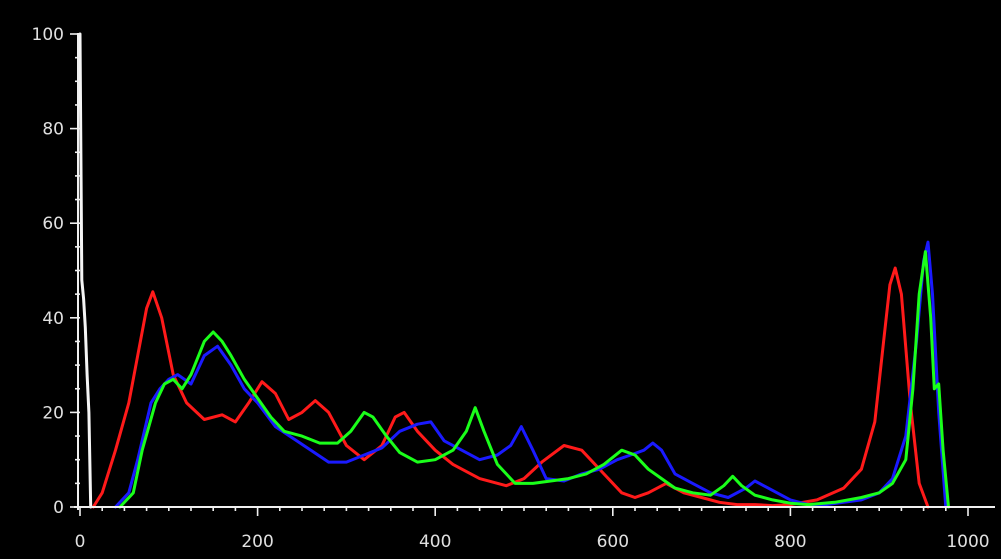  What do you see at coordinates (53, 413) in the screenshot?
I see `y-tick-label: 20` at bounding box center [53, 413].